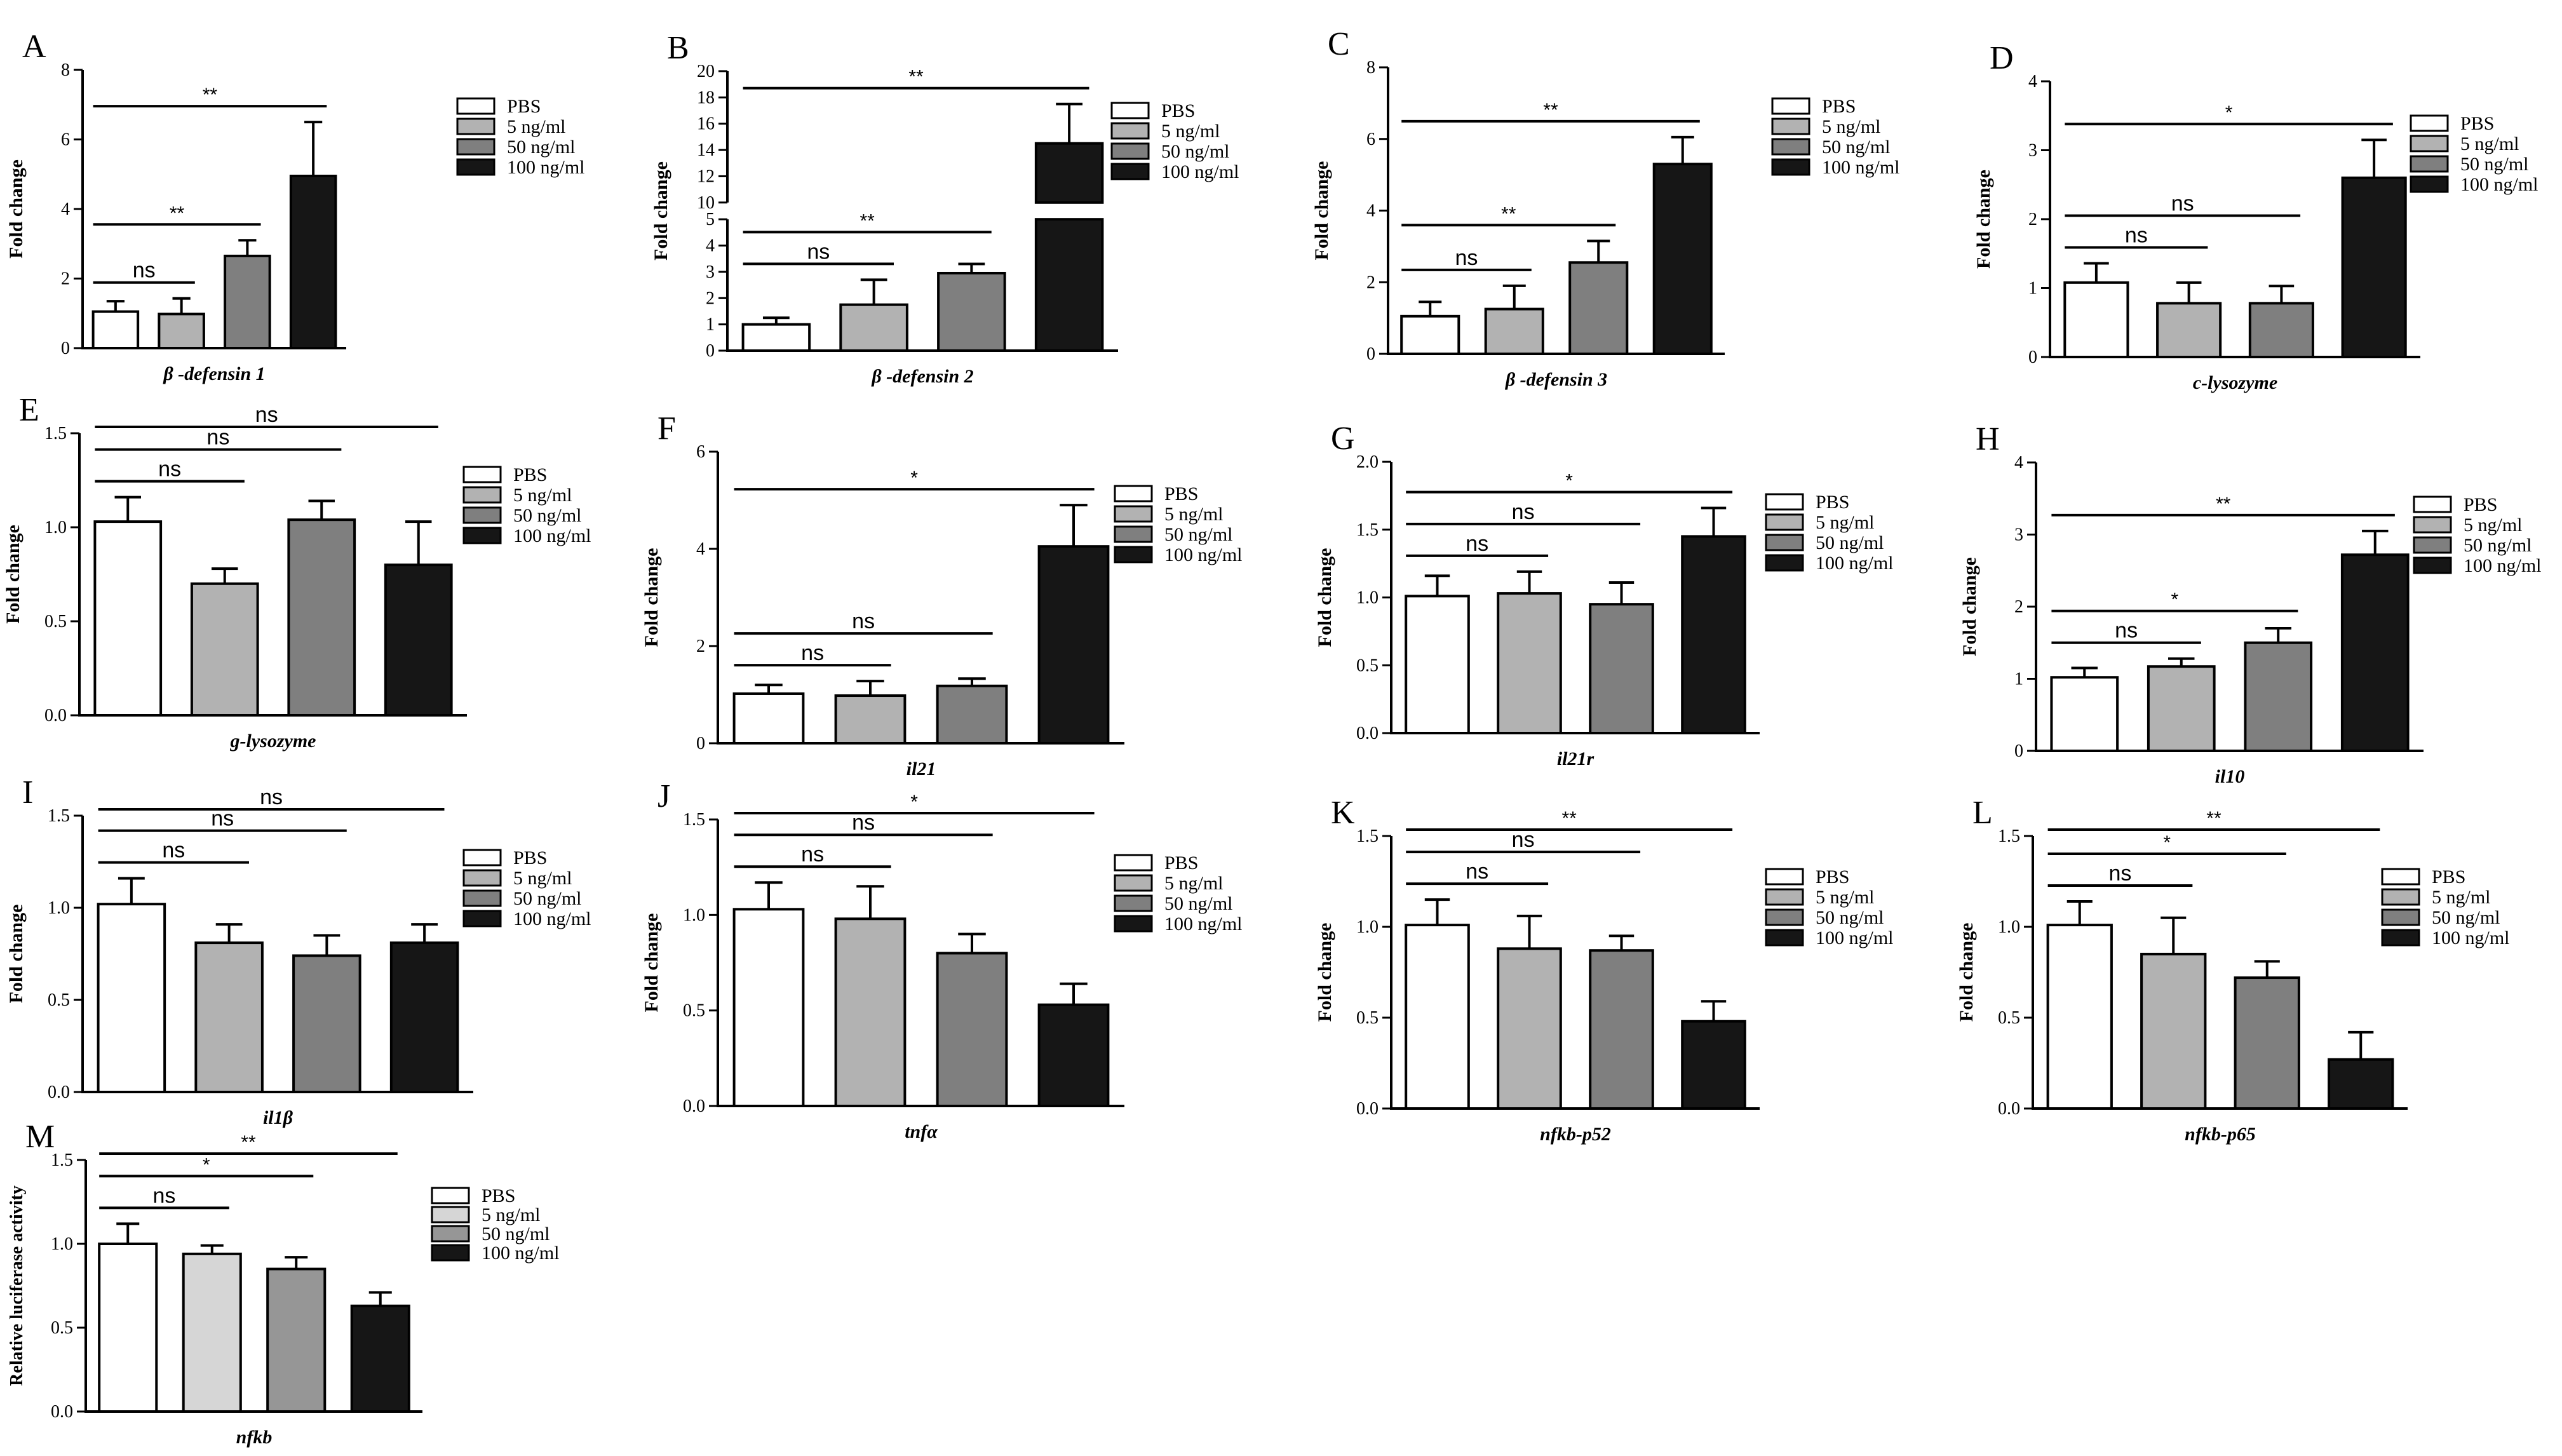 The height and width of the screenshot is (1456, 2562). I want to click on significance-label: *, so click(914, 478).